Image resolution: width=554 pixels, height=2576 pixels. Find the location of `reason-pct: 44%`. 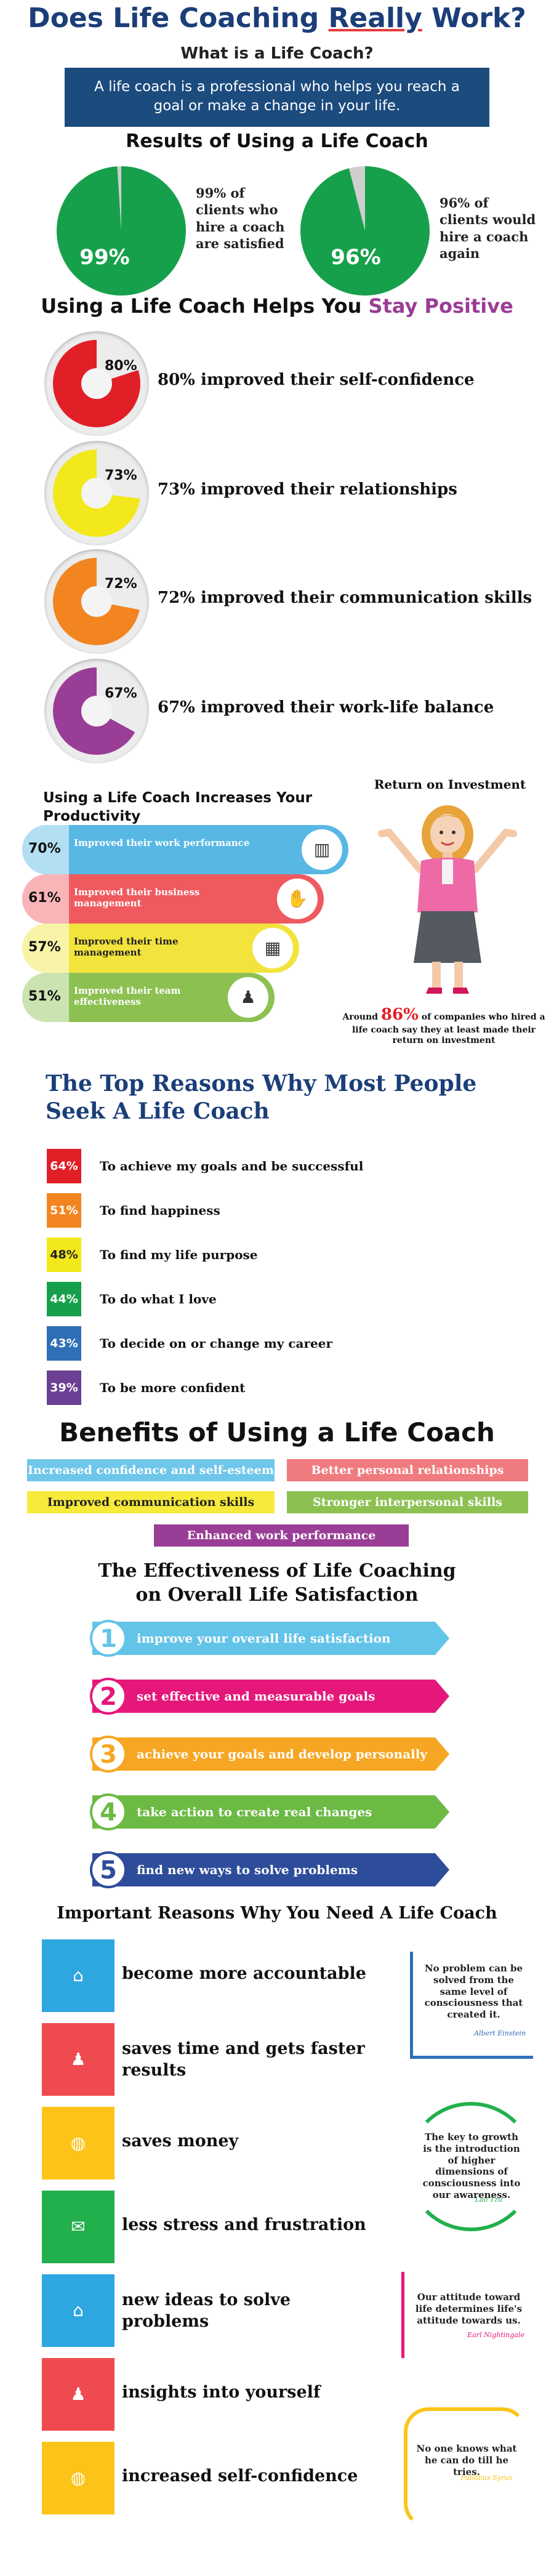

reason-pct: 44% is located at coordinates (64, 1299).